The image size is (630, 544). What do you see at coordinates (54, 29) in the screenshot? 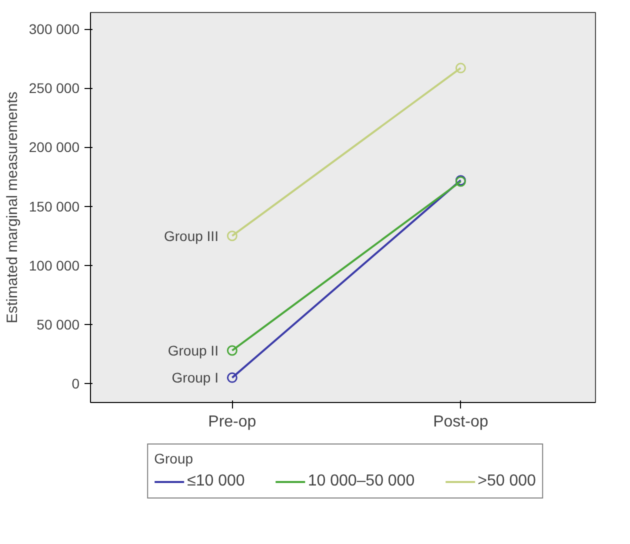
I see `y-tick-label: 300 000` at bounding box center [54, 29].